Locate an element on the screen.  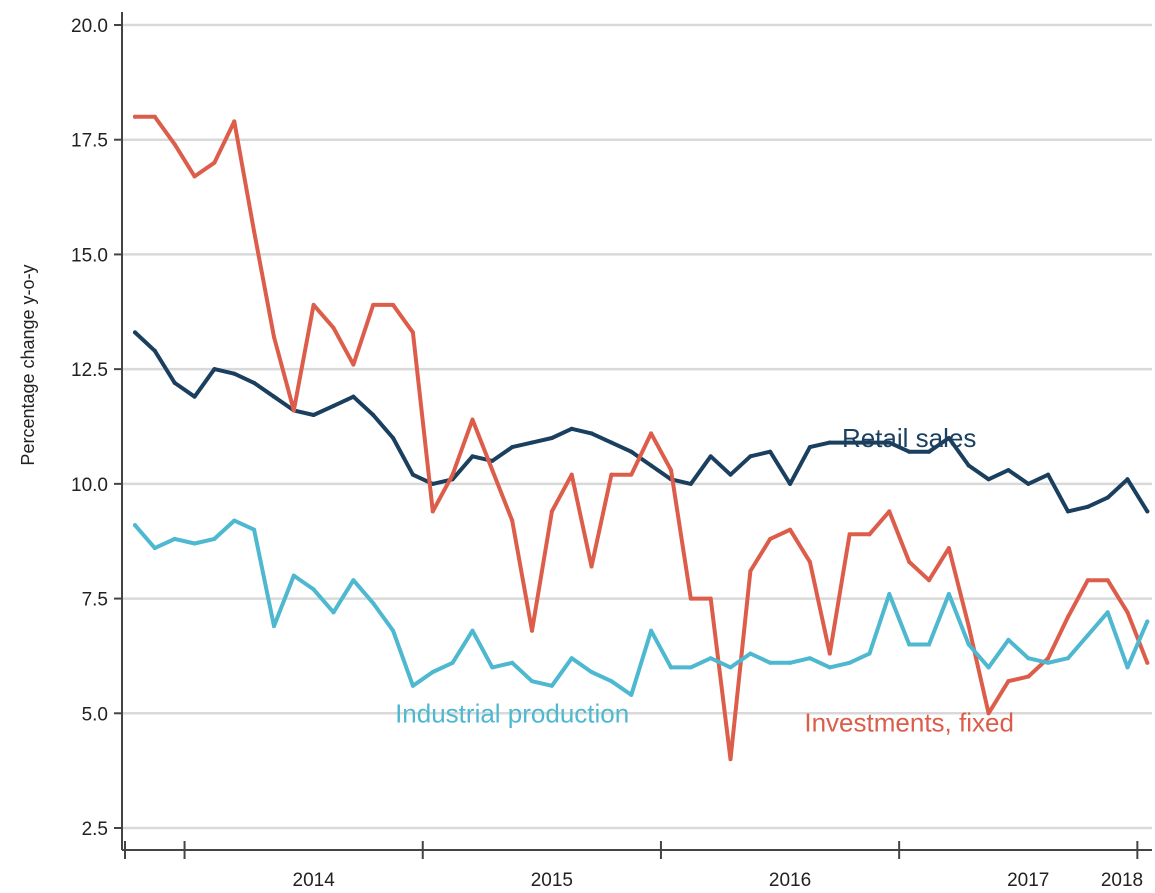
y-tick-label: 12.5 is located at coordinates (89, 370).